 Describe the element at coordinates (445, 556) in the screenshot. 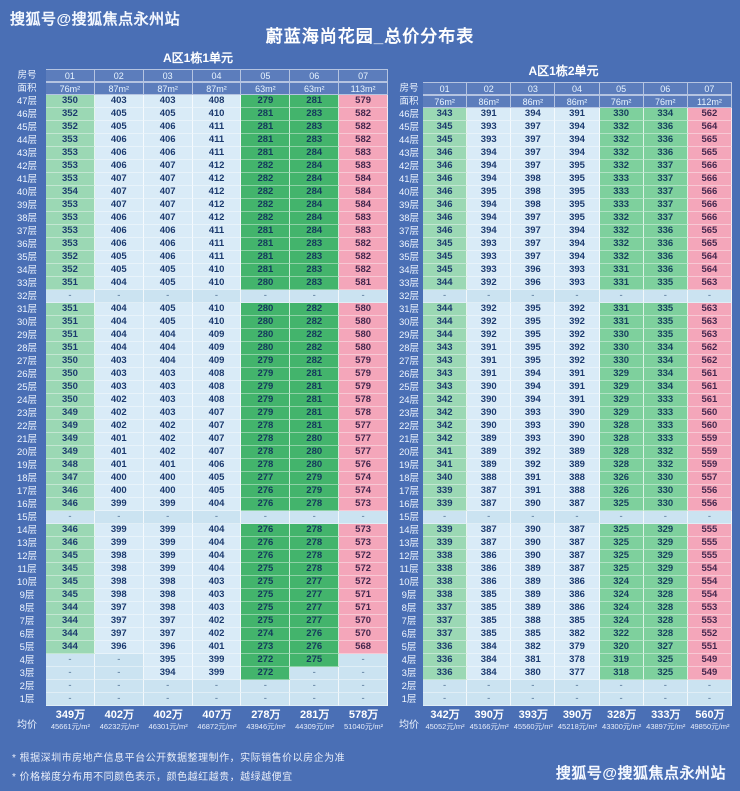

I see `price-cell: 338` at that location.